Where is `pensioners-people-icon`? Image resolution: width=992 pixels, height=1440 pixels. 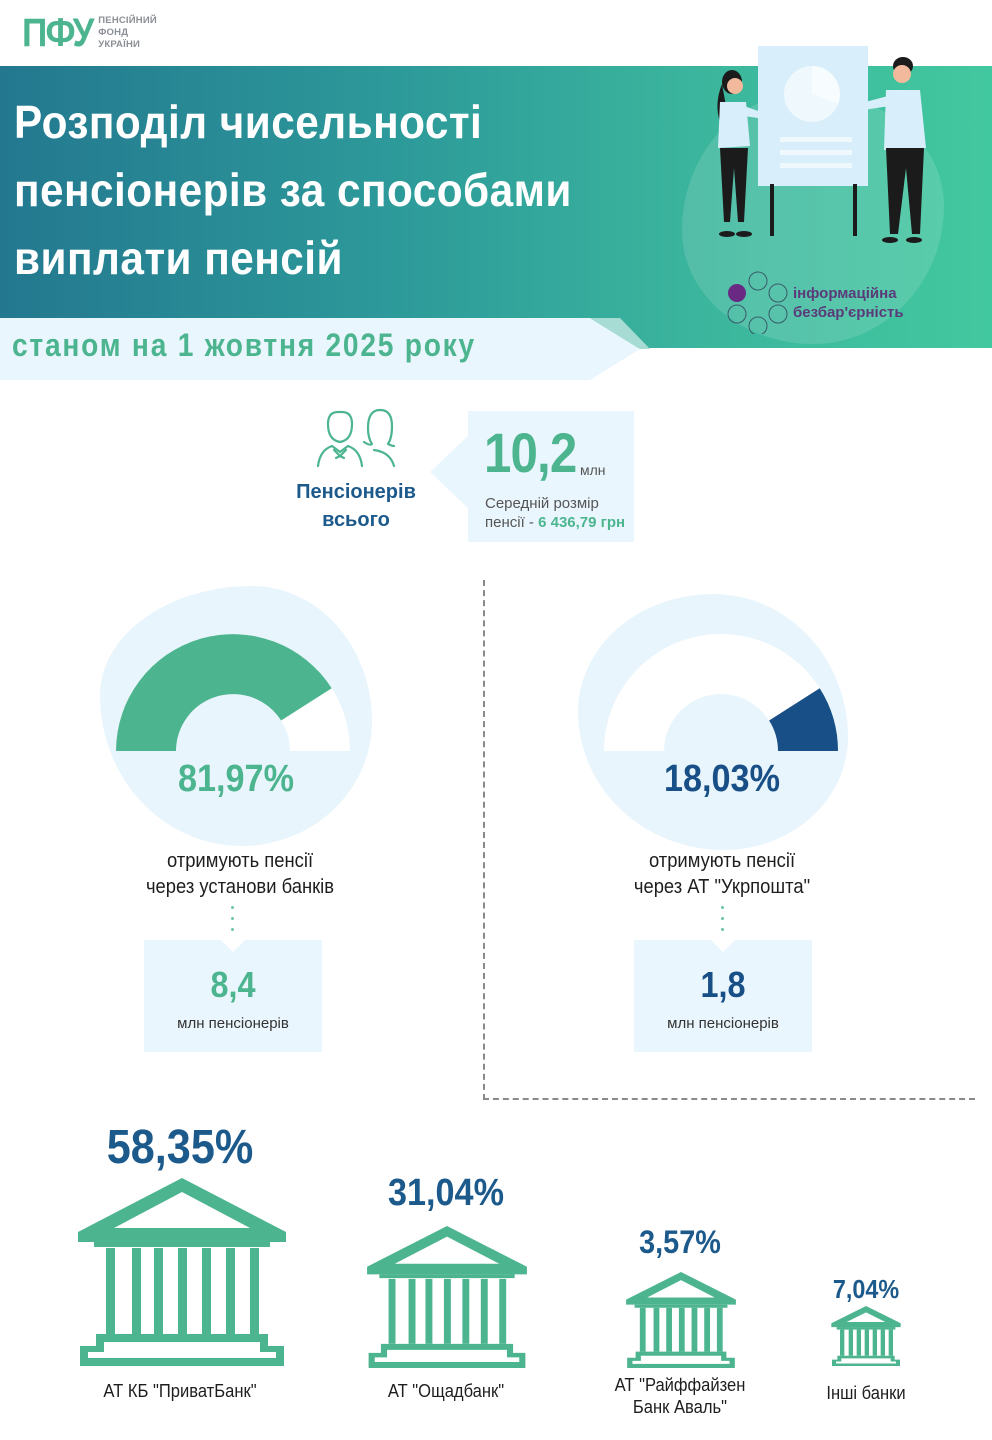
pensioners-people-icon is located at coordinates (356, 438).